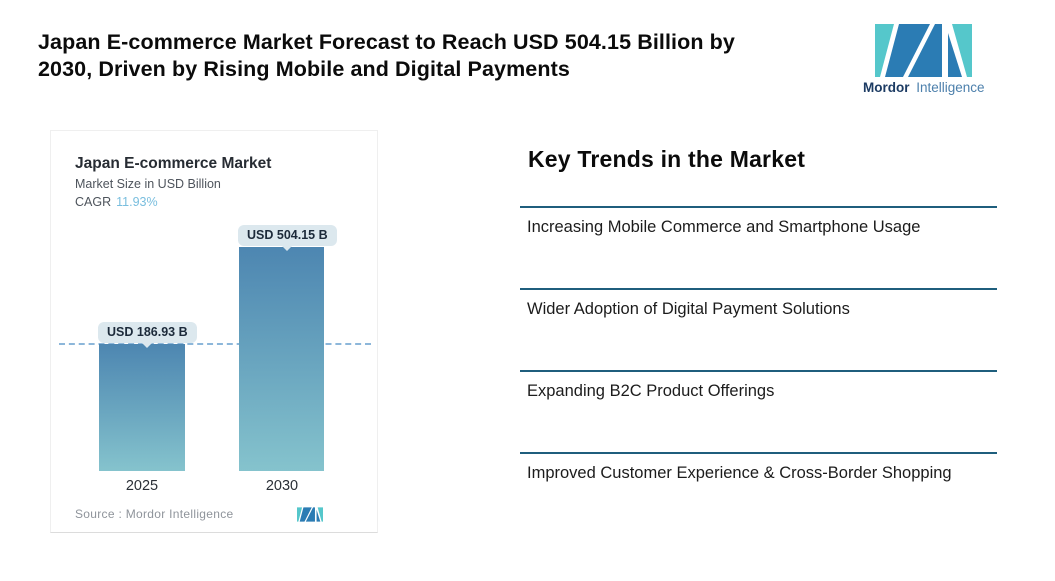 This screenshot has width=1055, height=581. I want to click on value-label-2025-text: USD 186.93 B, so click(147, 332).